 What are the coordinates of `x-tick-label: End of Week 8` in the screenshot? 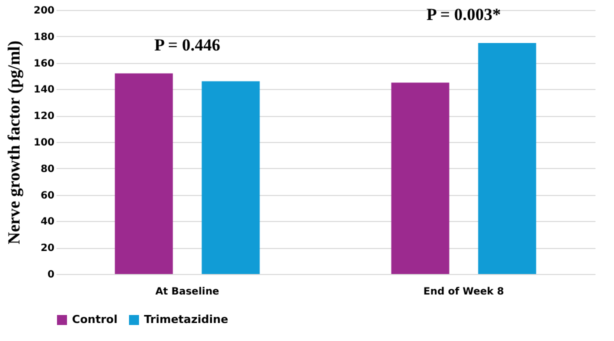 It's located at (463, 292).